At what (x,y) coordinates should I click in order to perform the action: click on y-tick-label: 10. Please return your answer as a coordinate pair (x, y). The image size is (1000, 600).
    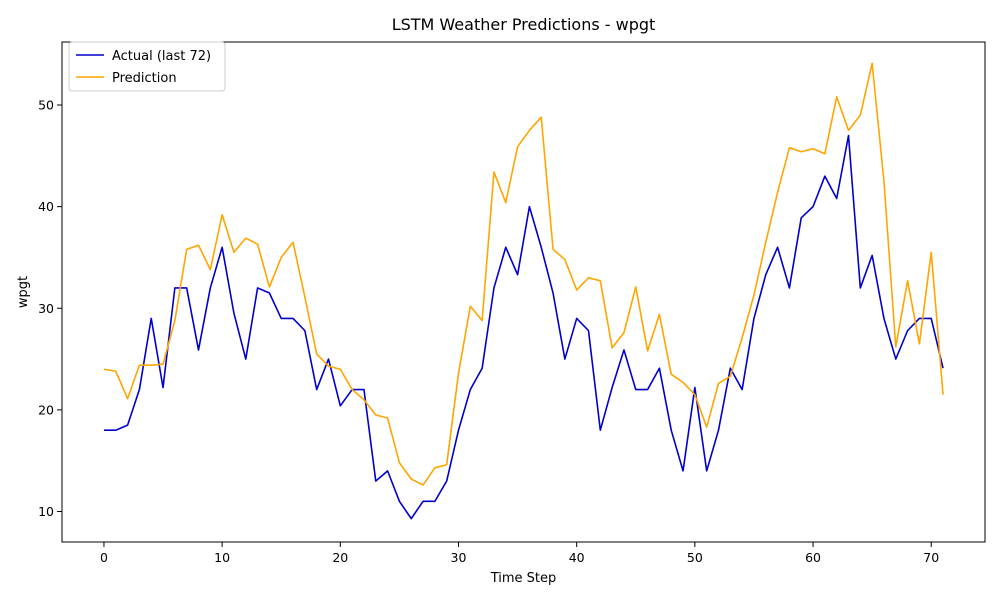
    Looking at the image, I should click on (46, 511).